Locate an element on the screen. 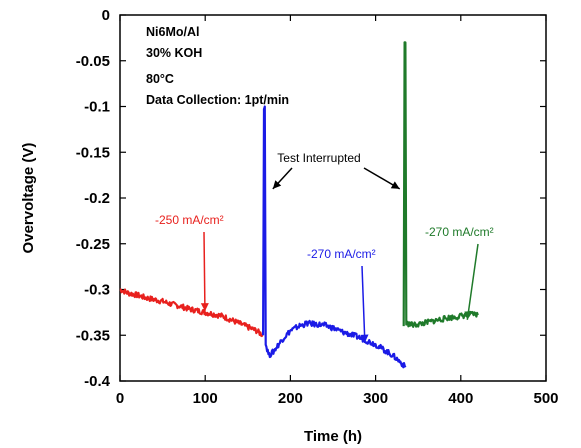 Image resolution: width=581 pixels, height=448 pixels. info-line-material: Ni6Mo/Al is located at coordinates (172, 32).